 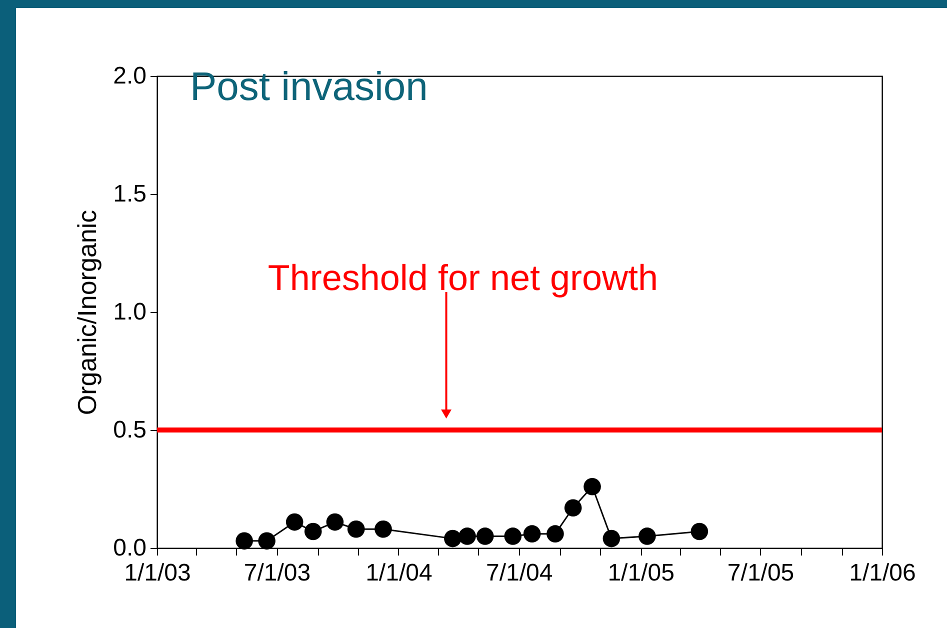 What do you see at coordinates (882, 573) in the screenshot?
I see `x-tick-label: 1/1/06` at bounding box center [882, 573].